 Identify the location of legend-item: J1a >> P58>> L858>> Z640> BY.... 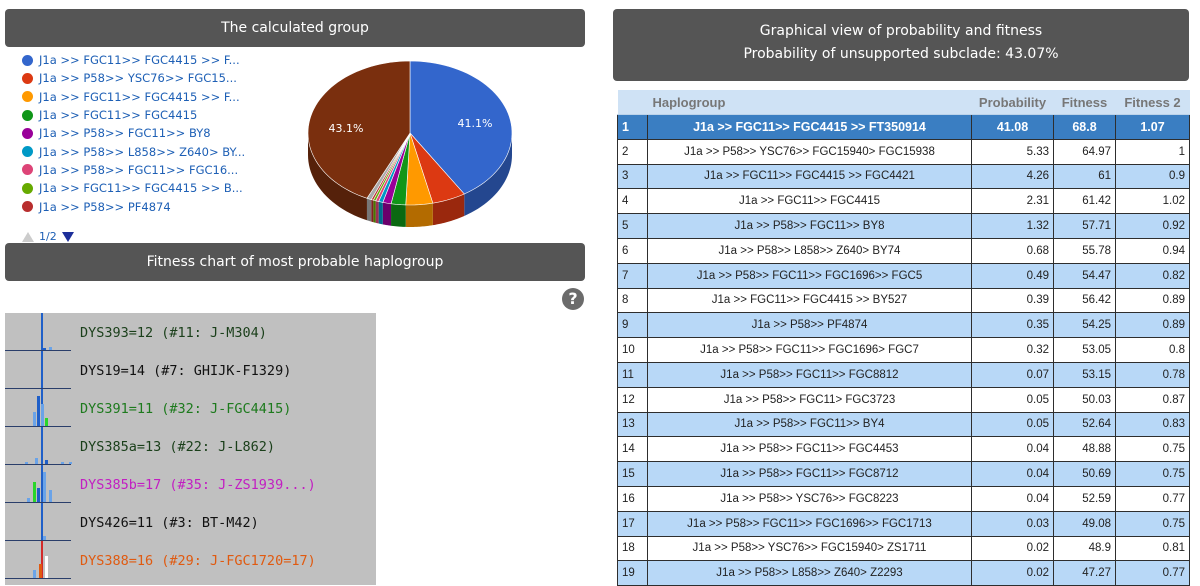
(133, 151).